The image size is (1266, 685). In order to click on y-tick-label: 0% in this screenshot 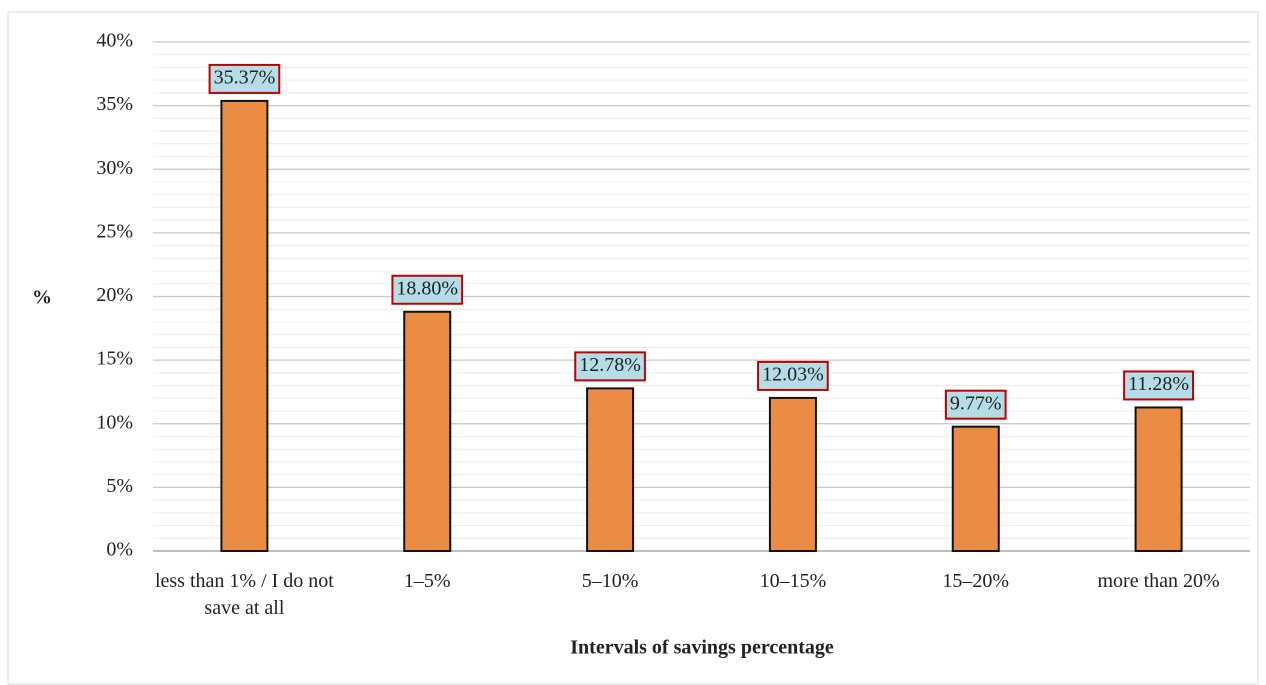, I will do `click(119, 550)`.